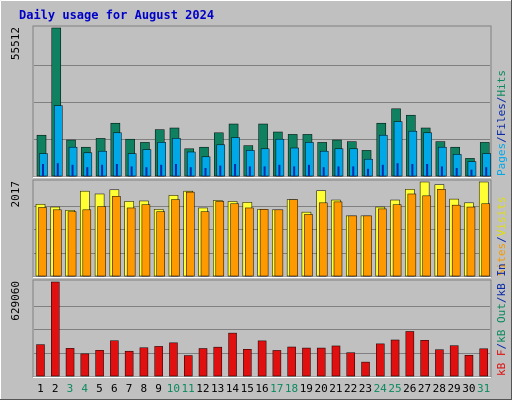 Image resolution: width=512 pixels, height=400 pixels. Describe the element at coordinates (276, 388) in the screenshot. I see `day-label: 17` at that location.